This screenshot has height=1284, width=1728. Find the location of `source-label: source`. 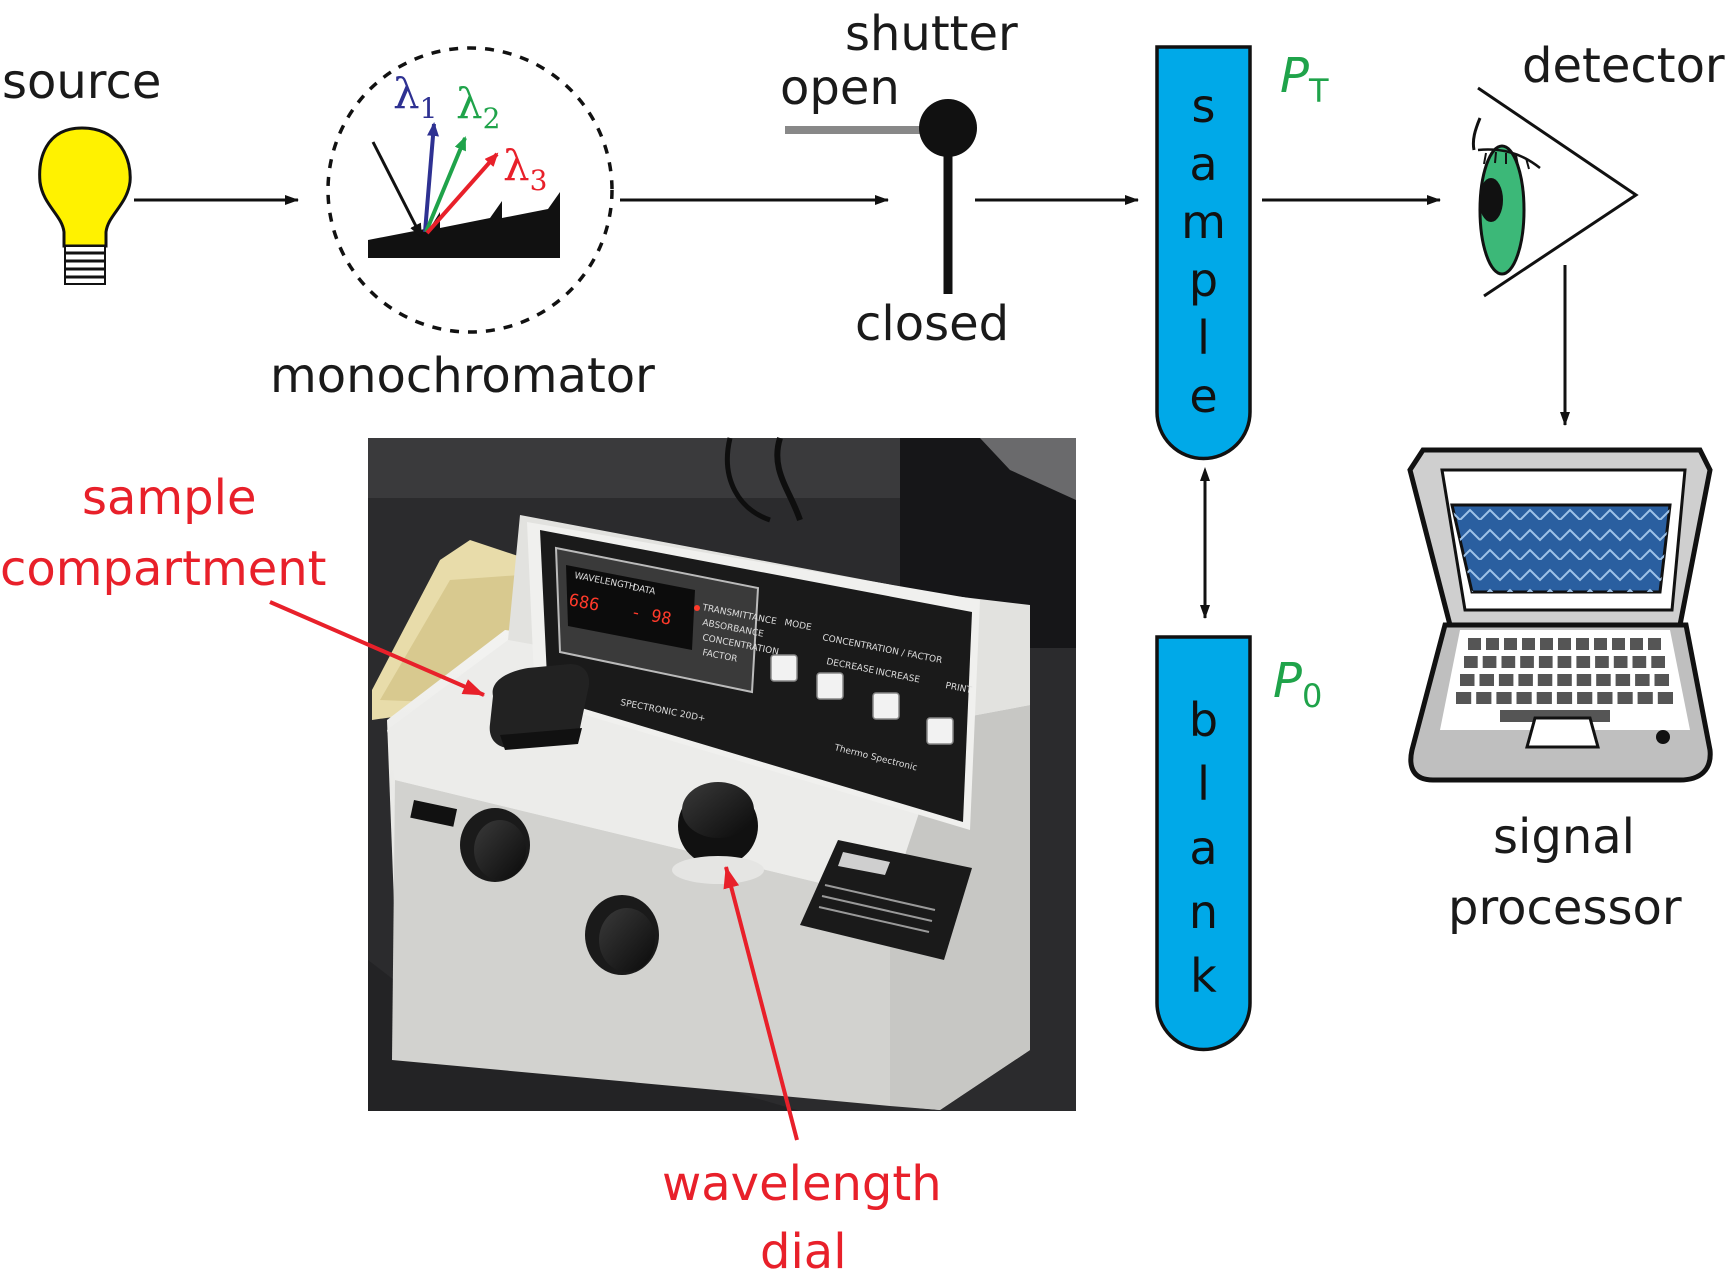

source-label: source is located at coordinates (81, 82).